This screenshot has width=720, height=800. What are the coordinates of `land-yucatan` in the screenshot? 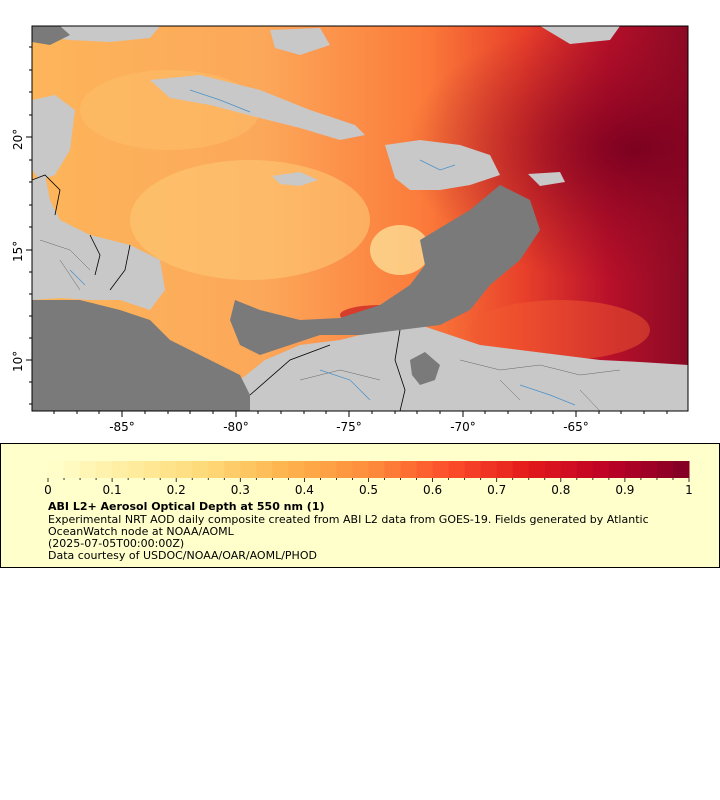 It's located at (53, 137).